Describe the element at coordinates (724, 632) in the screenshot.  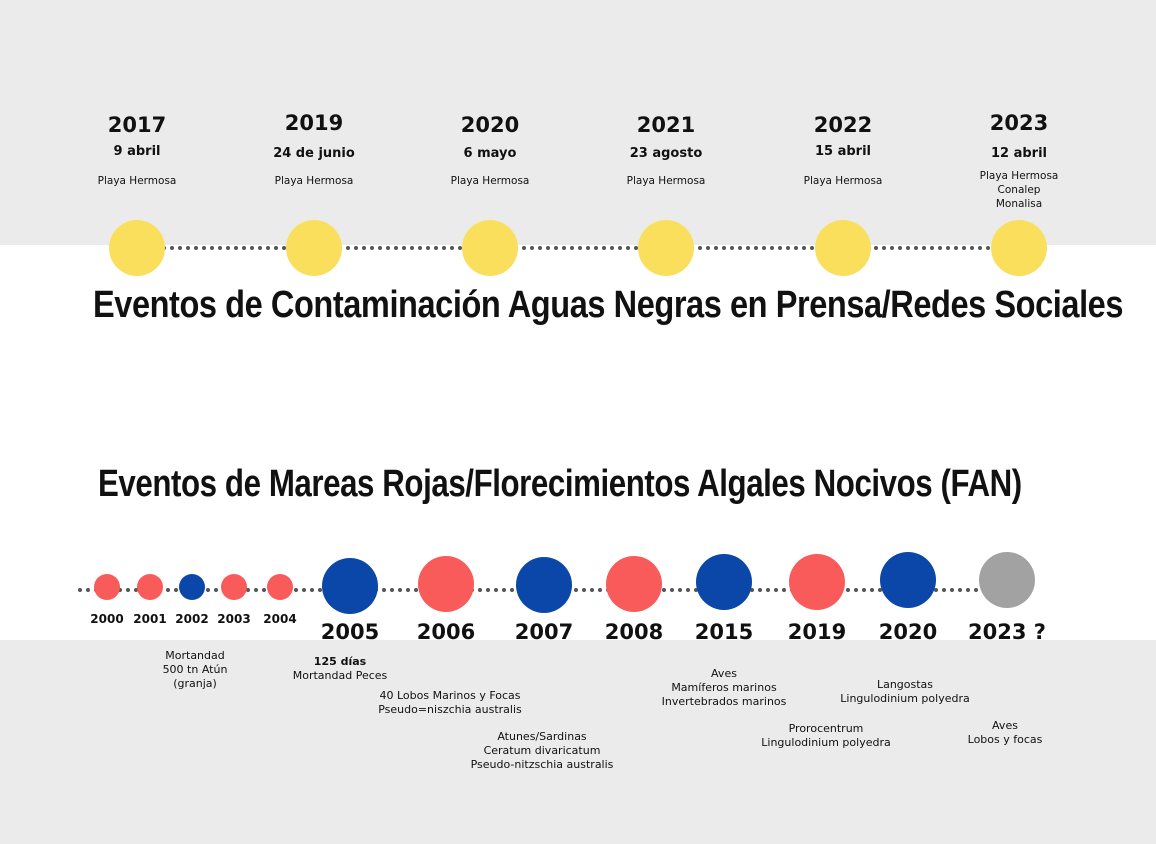
I see `fan-event-year: 2015` at that location.